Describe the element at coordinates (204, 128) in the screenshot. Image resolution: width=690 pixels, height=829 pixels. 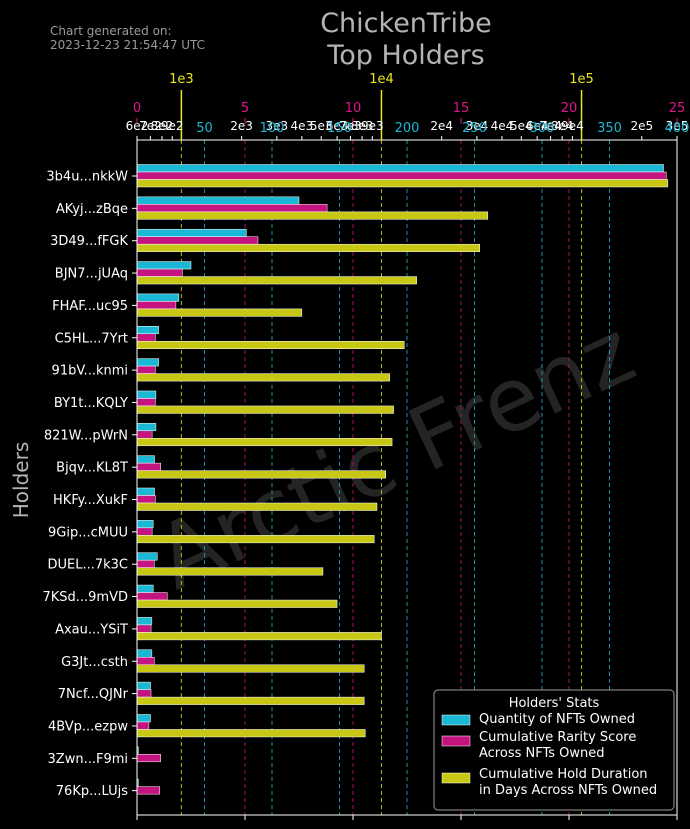
I see `quantity-tick-label: 50` at that location.